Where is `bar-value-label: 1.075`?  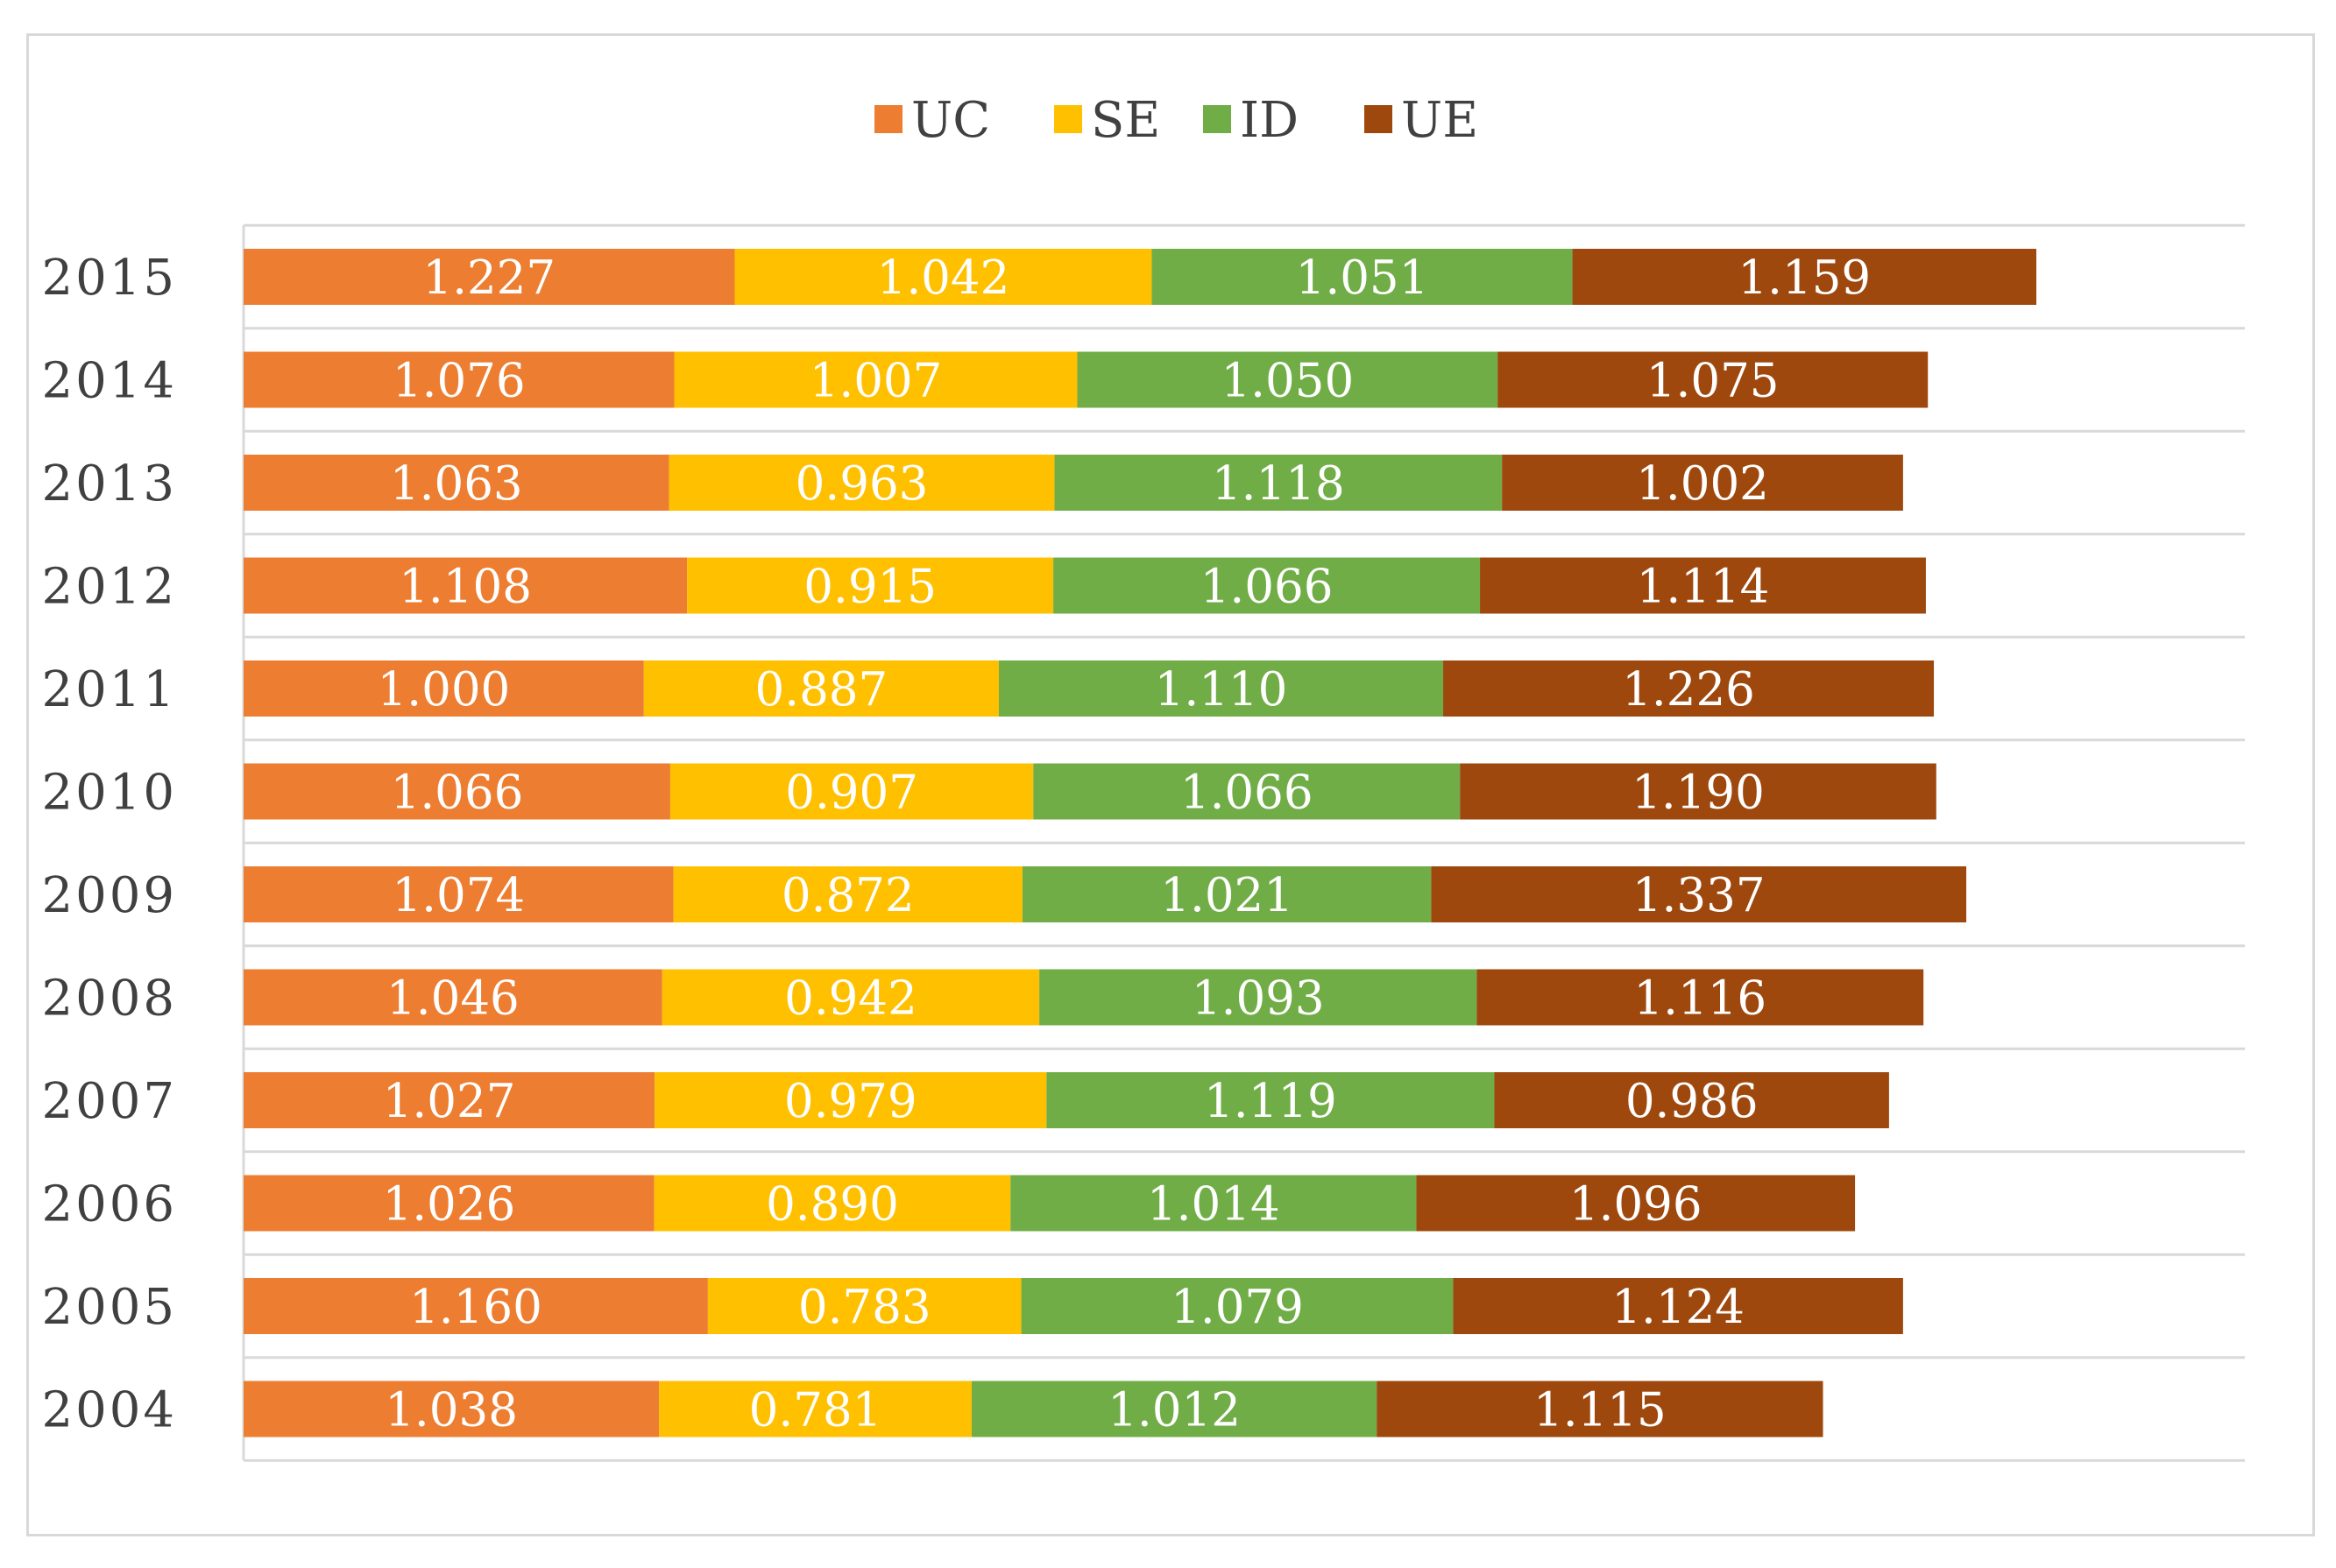 bar-value-label: 1.075 is located at coordinates (1713, 381).